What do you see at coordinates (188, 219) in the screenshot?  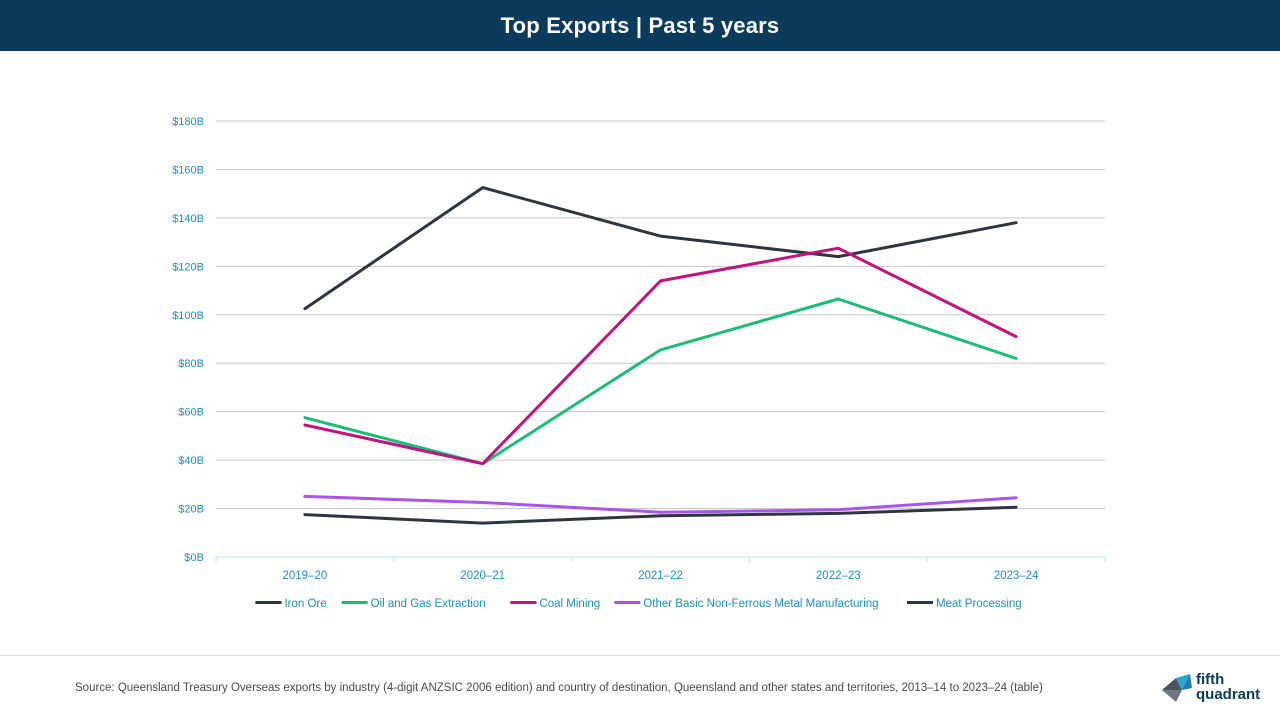 I see `y-tick-label: $140B` at bounding box center [188, 219].